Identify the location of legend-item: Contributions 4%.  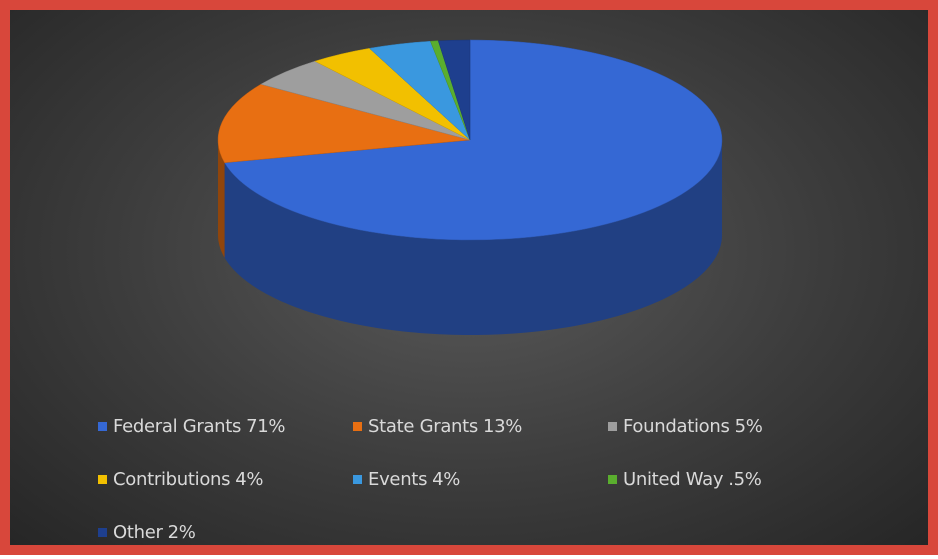
(225, 479).